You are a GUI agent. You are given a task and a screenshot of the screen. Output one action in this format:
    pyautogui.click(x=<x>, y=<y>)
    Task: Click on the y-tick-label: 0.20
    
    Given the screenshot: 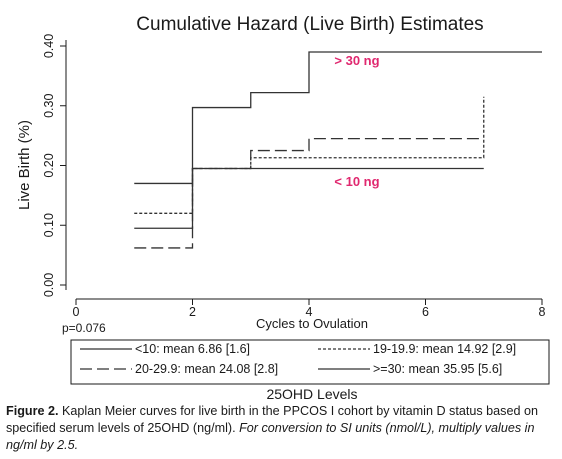 What is the action you would take?
    pyautogui.click(x=49, y=165)
    